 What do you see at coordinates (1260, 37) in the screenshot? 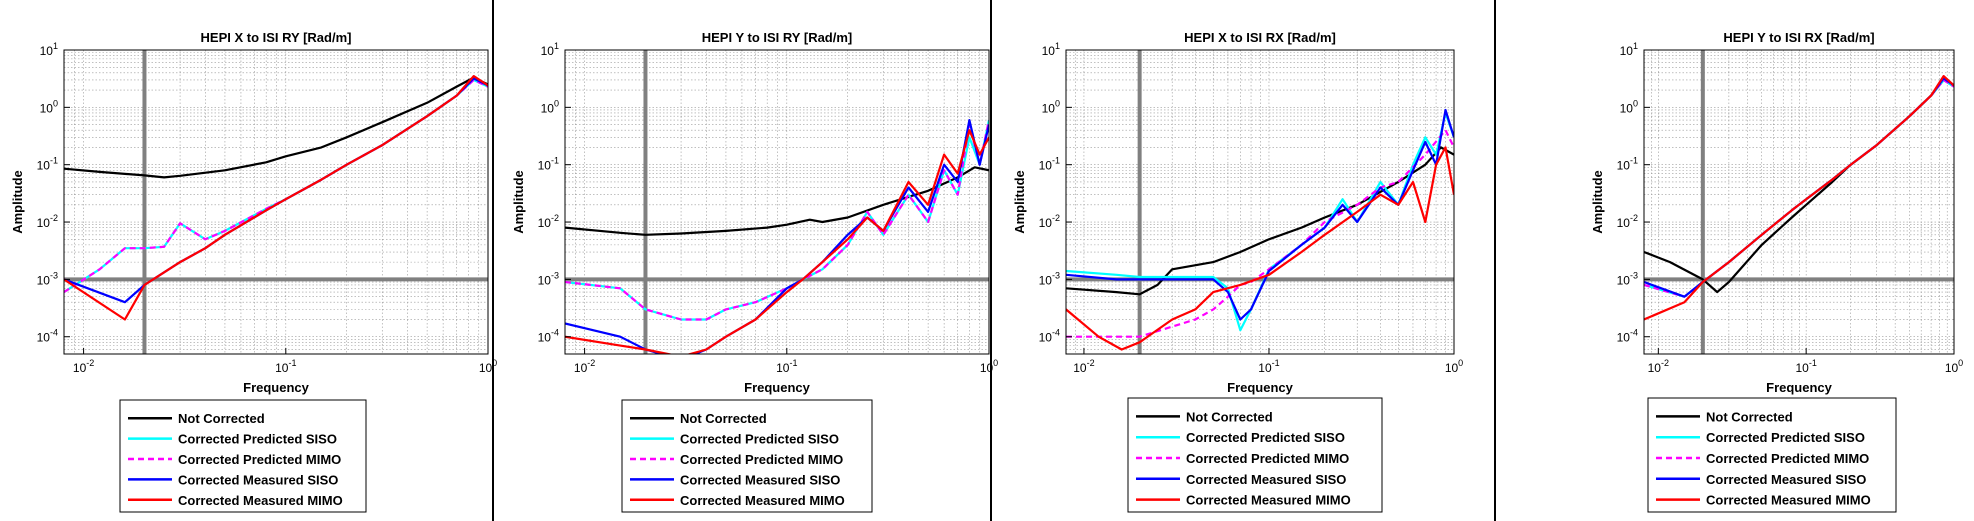
I see `chart-title: HEPI X to ISI RX [Rad/m]` at bounding box center [1260, 37].